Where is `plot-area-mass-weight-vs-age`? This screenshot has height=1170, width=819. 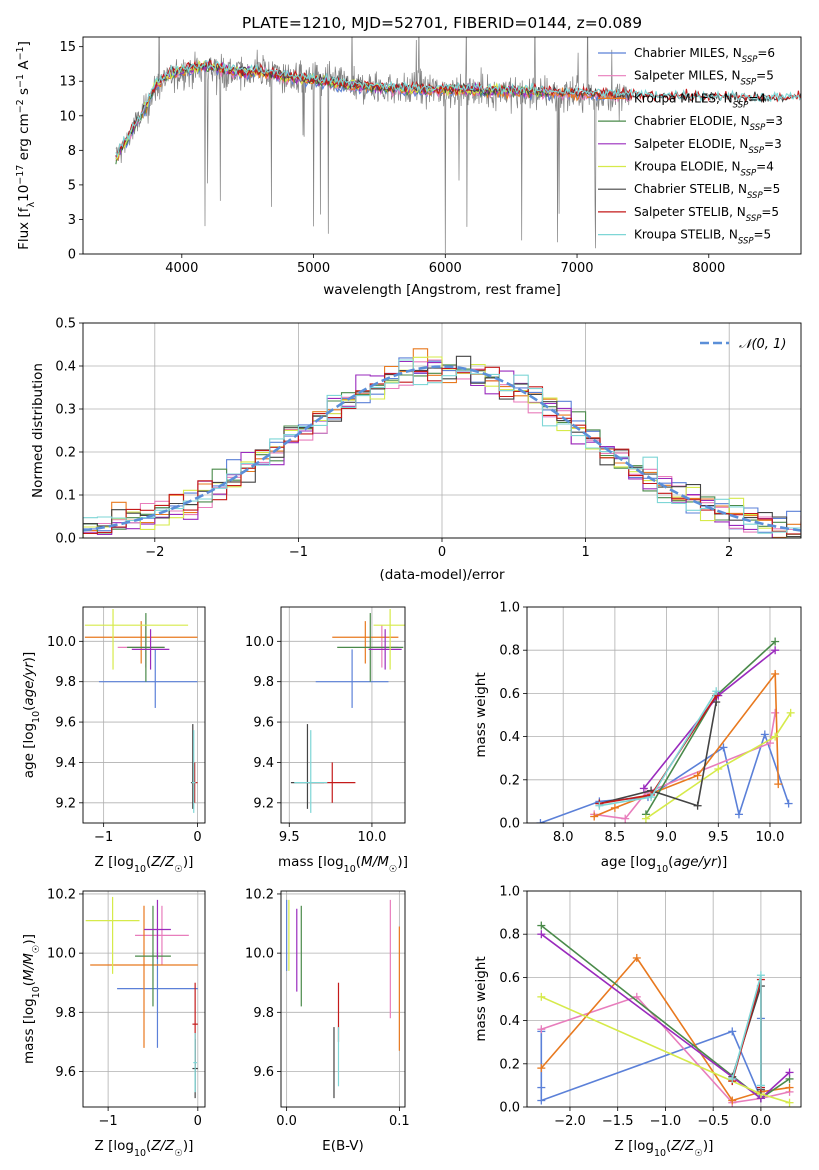
plot-area-mass-weight-vs-age is located at coordinates (665, 730).